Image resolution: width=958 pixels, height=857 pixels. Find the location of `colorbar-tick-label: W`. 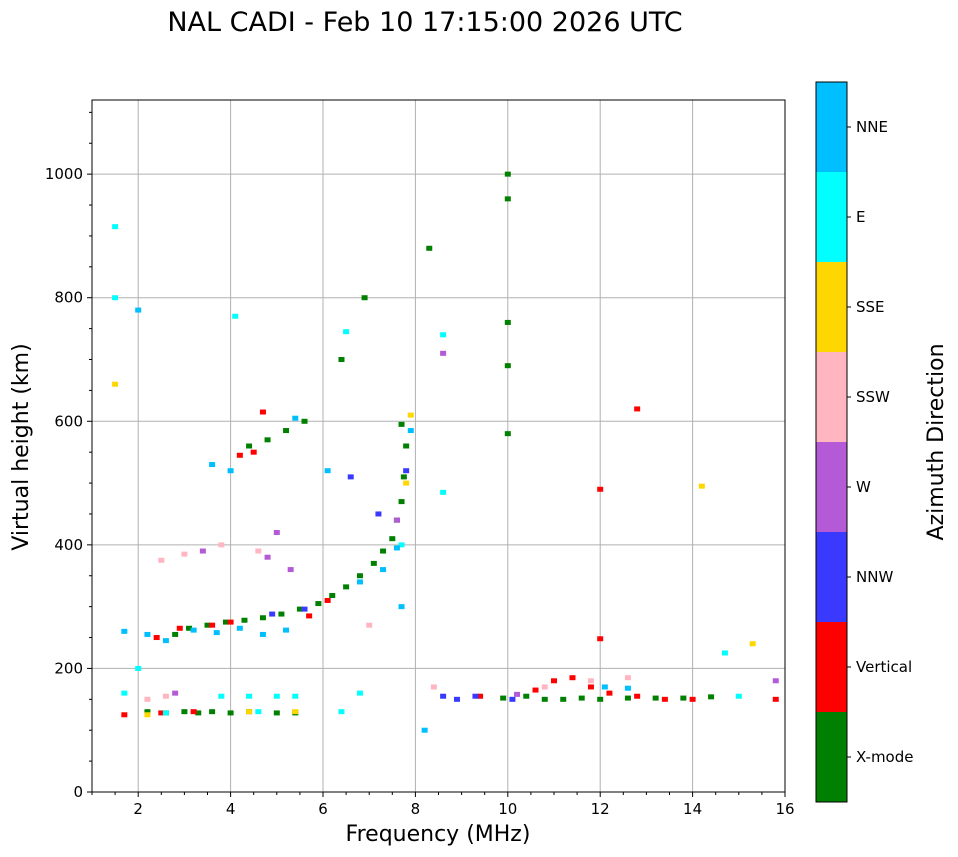

colorbar-tick-label: W is located at coordinates (863, 487).